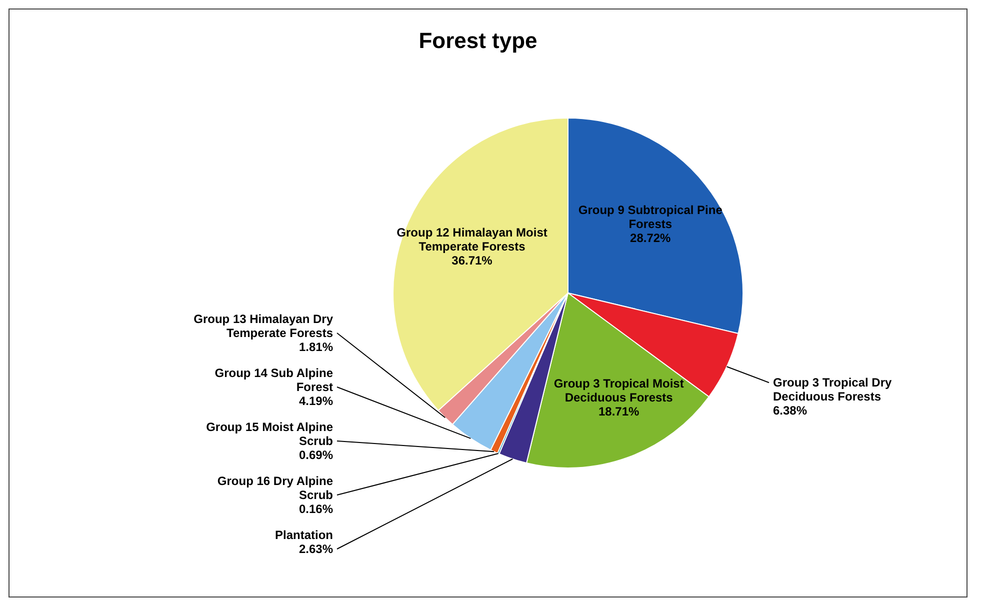  What do you see at coordinates (316, 401) in the screenshot?
I see `data-label: 4.19%` at bounding box center [316, 401].